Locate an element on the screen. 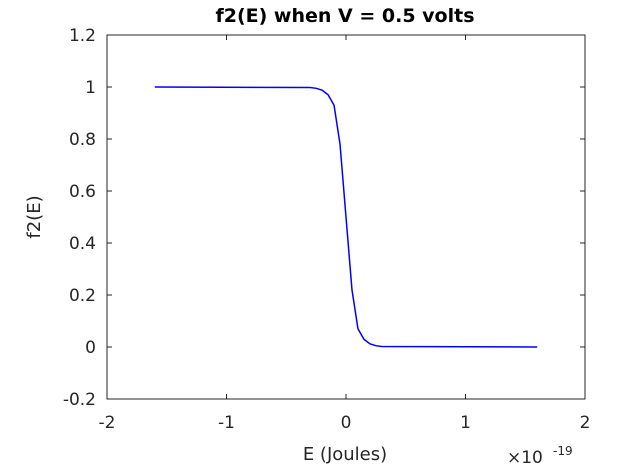  x-tick-label: 0 is located at coordinates (346, 423).